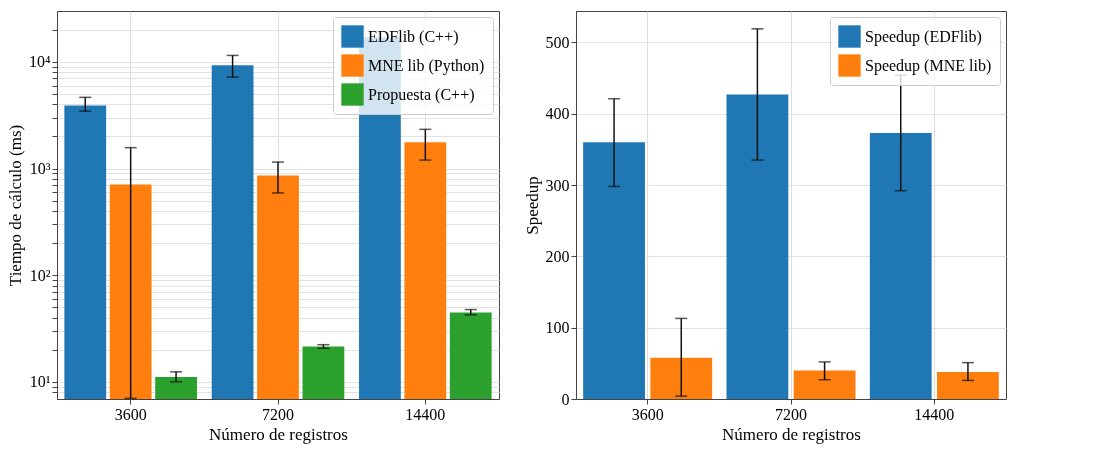  What do you see at coordinates (557, 185) in the screenshot?
I see `y-tick-label: 300` at bounding box center [557, 185].